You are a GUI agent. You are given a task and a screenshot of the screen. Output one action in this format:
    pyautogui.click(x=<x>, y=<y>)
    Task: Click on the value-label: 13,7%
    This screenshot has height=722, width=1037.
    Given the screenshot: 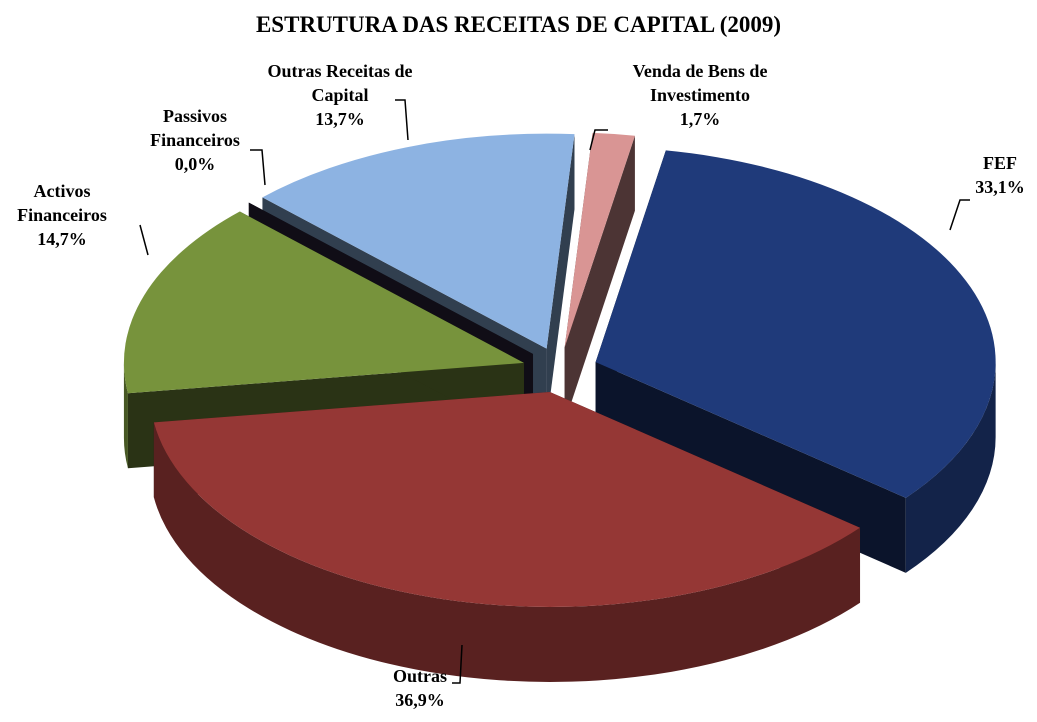 What is the action you would take?
    pyautogui.click(x=340, y=119)
    